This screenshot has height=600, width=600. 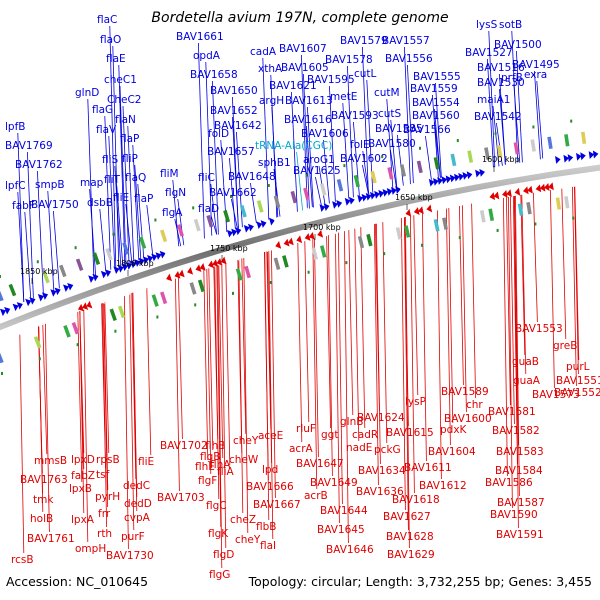 What do you see at coordinates (87, 93) in the screenshot?
I see `forward-gene-label: glnD` at bounding box center [87, 93].